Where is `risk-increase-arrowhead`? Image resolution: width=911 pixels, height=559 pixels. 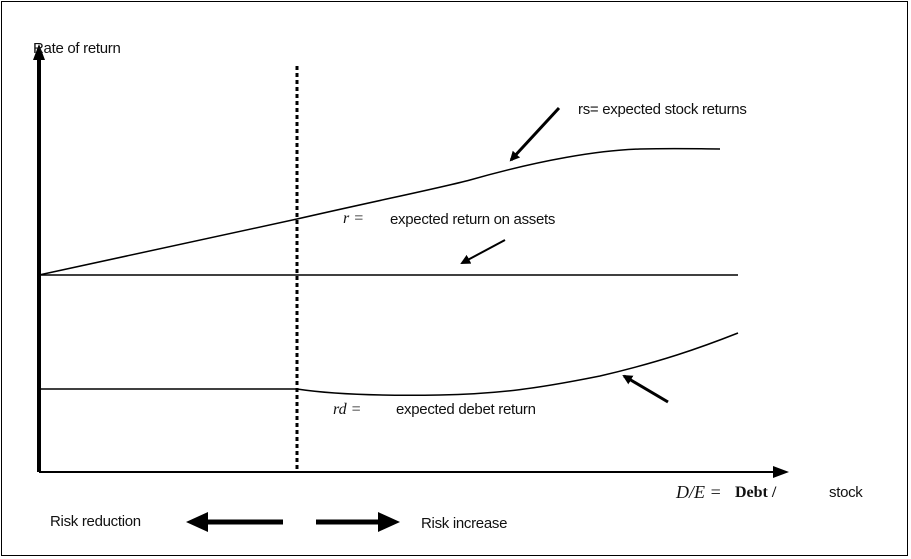 risk-increase-arrowhead is located at coordinates (389, 522).